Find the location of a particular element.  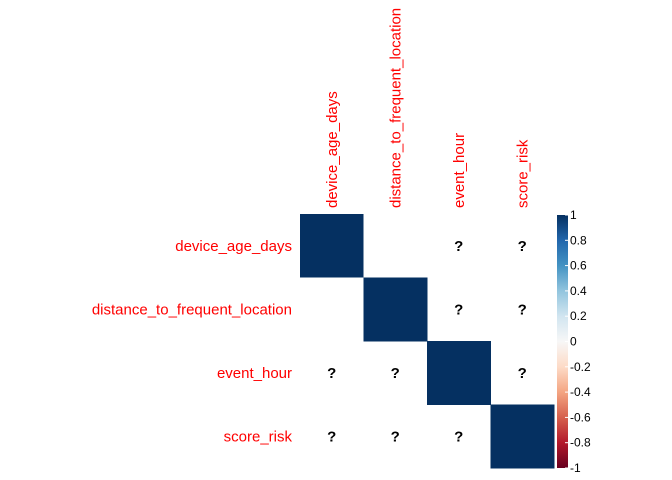

colorbar-tick-label-10: -1 is located at coordinates (575, 468).